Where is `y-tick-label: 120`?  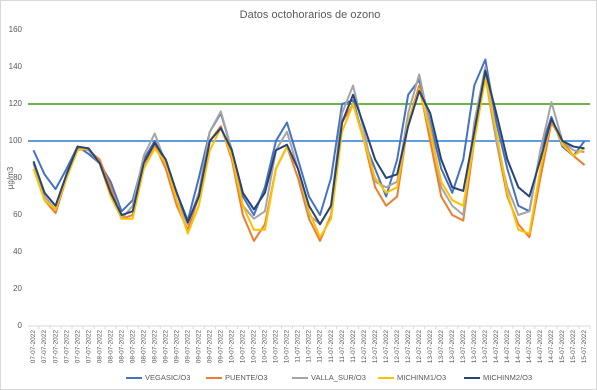 y-tick-label: 120 is located at coordinates (16, 103).